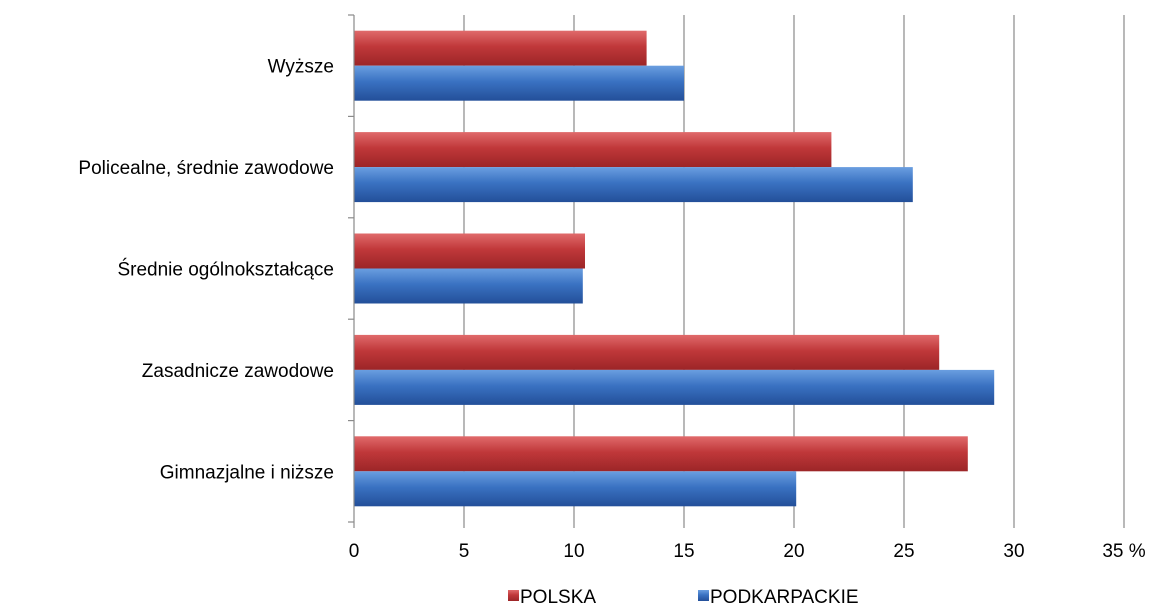 Image resolution: width=1168 pixels, height=615 pixels. I want to click on x-tick-label: 25, so click(903, 551).